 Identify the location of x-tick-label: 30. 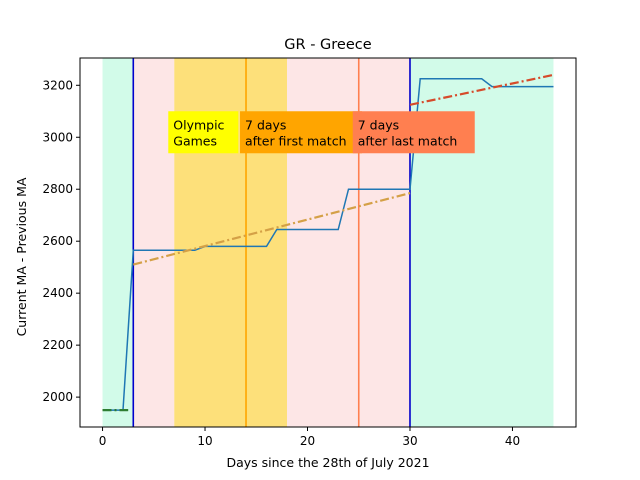
(409, 441).